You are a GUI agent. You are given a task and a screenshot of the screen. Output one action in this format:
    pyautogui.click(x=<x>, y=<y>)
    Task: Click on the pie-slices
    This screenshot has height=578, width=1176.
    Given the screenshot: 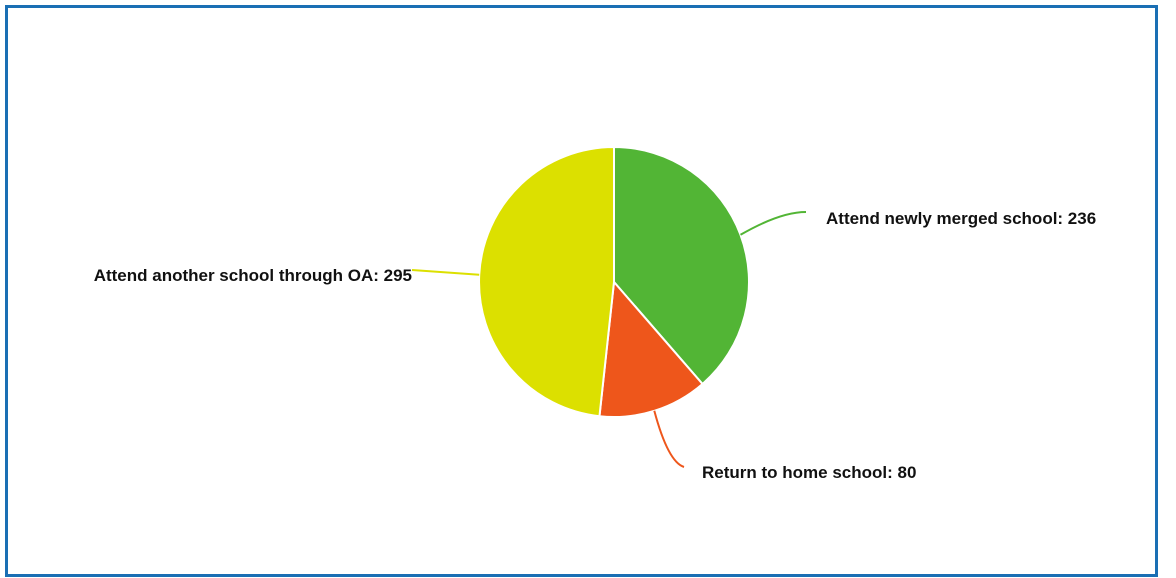 What is the action you would take?
    pyautogui.click(x=614, y=281)
    